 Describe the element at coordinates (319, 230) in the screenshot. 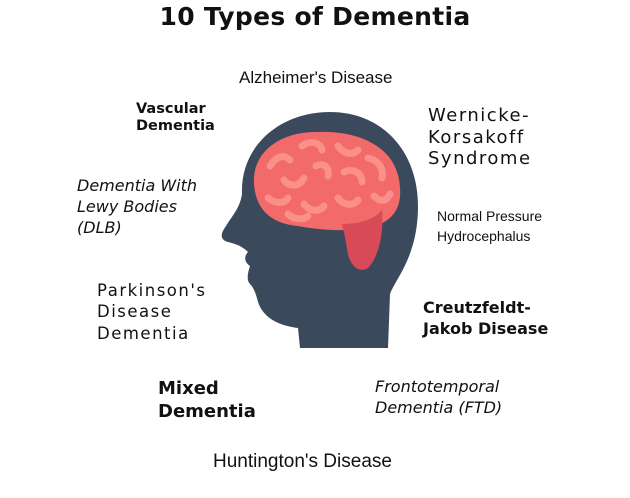

I see `human-head-brain-icon` at that location.